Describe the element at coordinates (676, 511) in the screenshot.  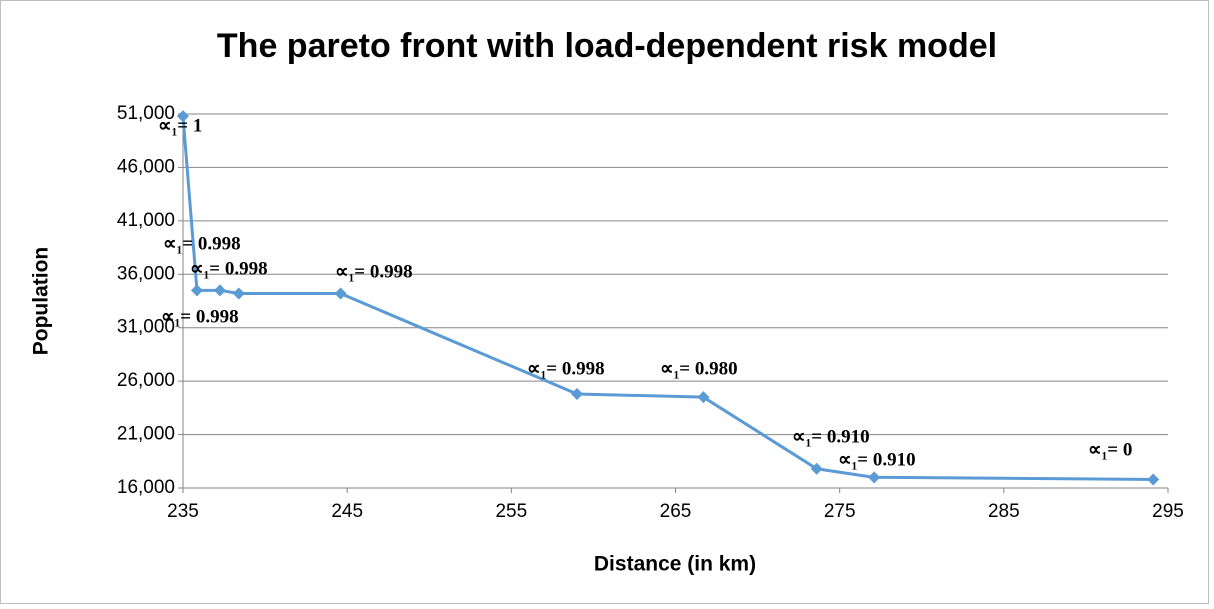
I see `x-tick-label: 265` at that location.